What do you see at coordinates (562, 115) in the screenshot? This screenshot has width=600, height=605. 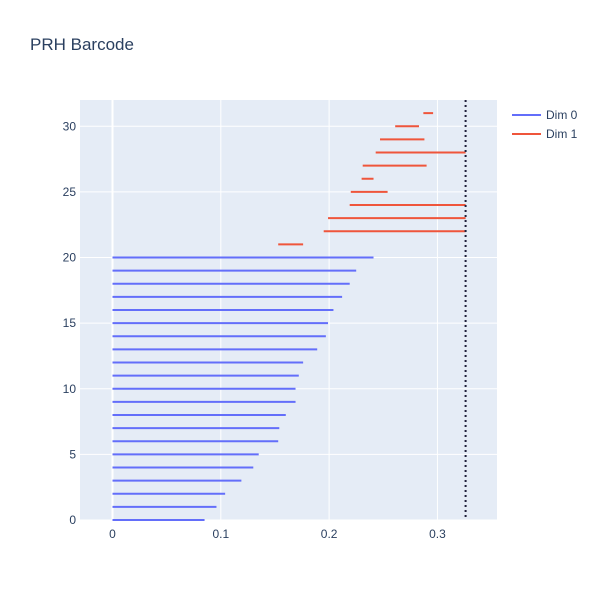 I see `legend-label: Dim 0` at bounding box center [562, 115].